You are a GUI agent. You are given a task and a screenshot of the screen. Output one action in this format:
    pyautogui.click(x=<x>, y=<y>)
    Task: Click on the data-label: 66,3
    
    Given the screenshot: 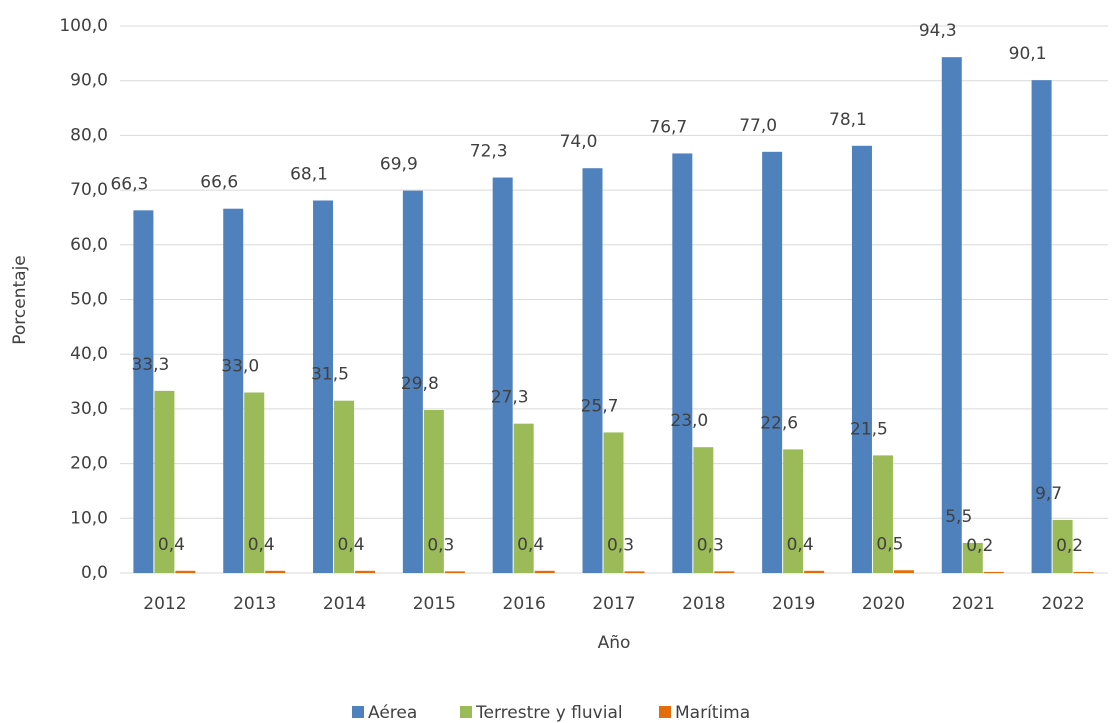 What is the action you would take?
    pyautogui.click(x=129, y=184)
    